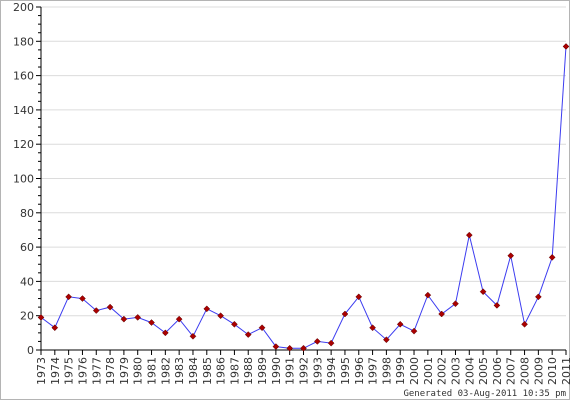 The image size is (570, 400). What do you see at coordinates (27, 316) in the screenshot?
I see `y-tick-label: 20` at bounding box center [27, 316].